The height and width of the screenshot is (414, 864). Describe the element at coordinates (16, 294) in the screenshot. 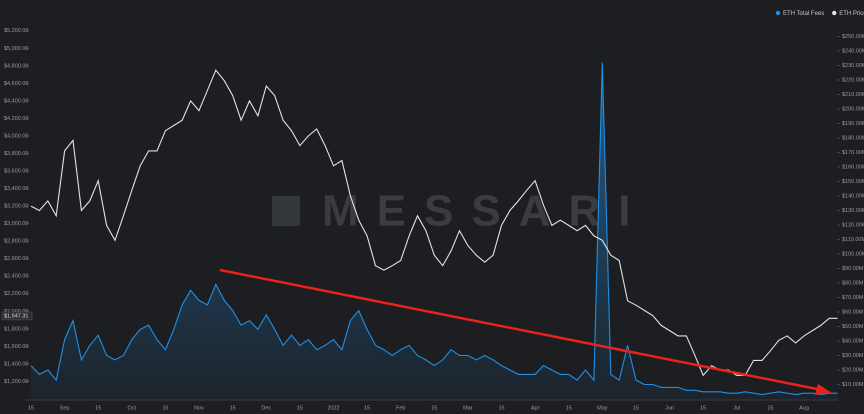

I see `y-tick-label: $2,200.00` at that location.